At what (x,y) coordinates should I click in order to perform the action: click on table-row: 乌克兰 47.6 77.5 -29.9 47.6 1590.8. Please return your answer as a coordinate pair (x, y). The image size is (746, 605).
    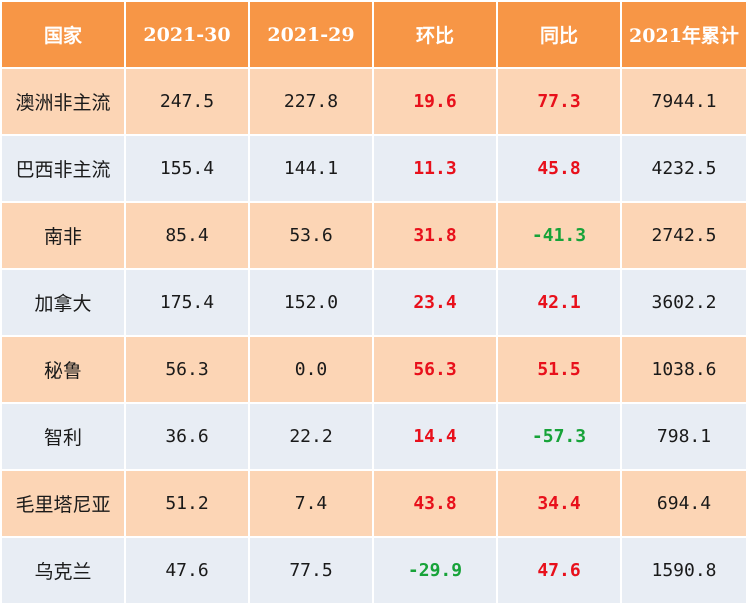
    Looking at the image, I should click on (373, 570).